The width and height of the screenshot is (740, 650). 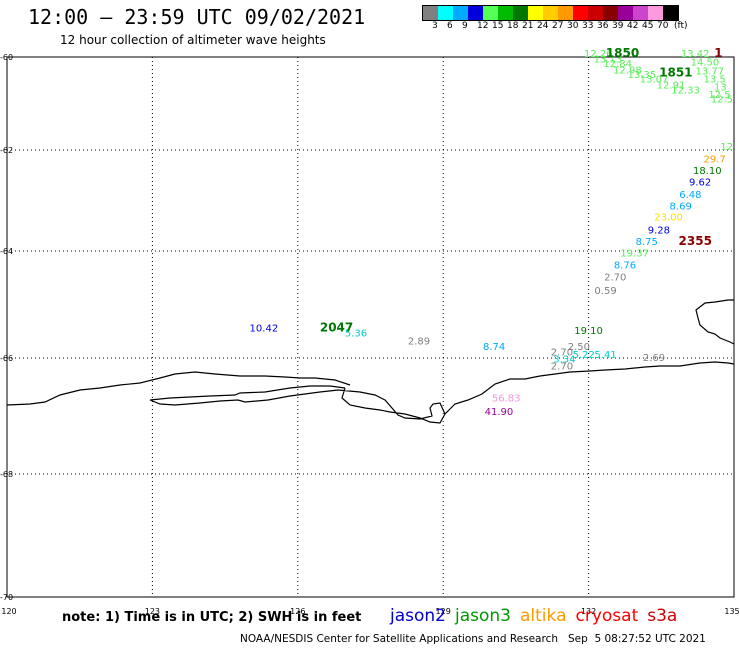 What do you see at coordinates (370, 611) in the screenshot?
I see `longitude-labels: 120 123 126 129 132 135` at bounding box center [370, 611].